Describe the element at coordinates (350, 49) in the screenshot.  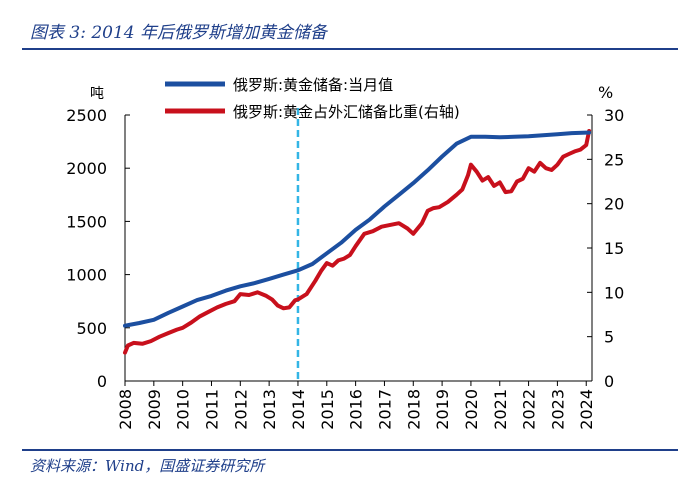
I see `header-rule` at that location.